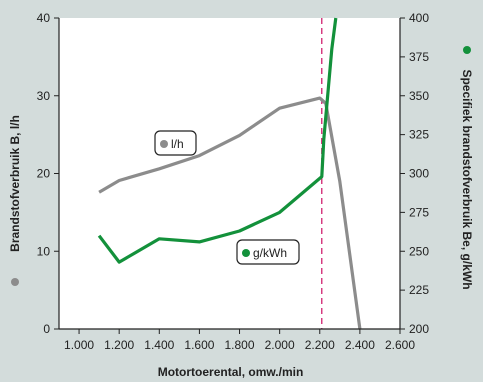 The width and height of the screenshot is (483, 382). I want to click on legend-label: g/kWh, so click(270, 253).